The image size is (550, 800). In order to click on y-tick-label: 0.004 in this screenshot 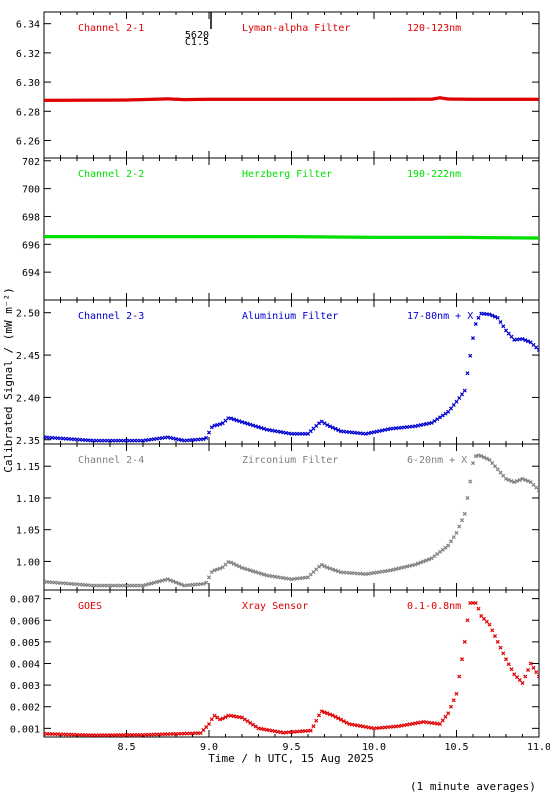, I will do `click(25, 665)`.